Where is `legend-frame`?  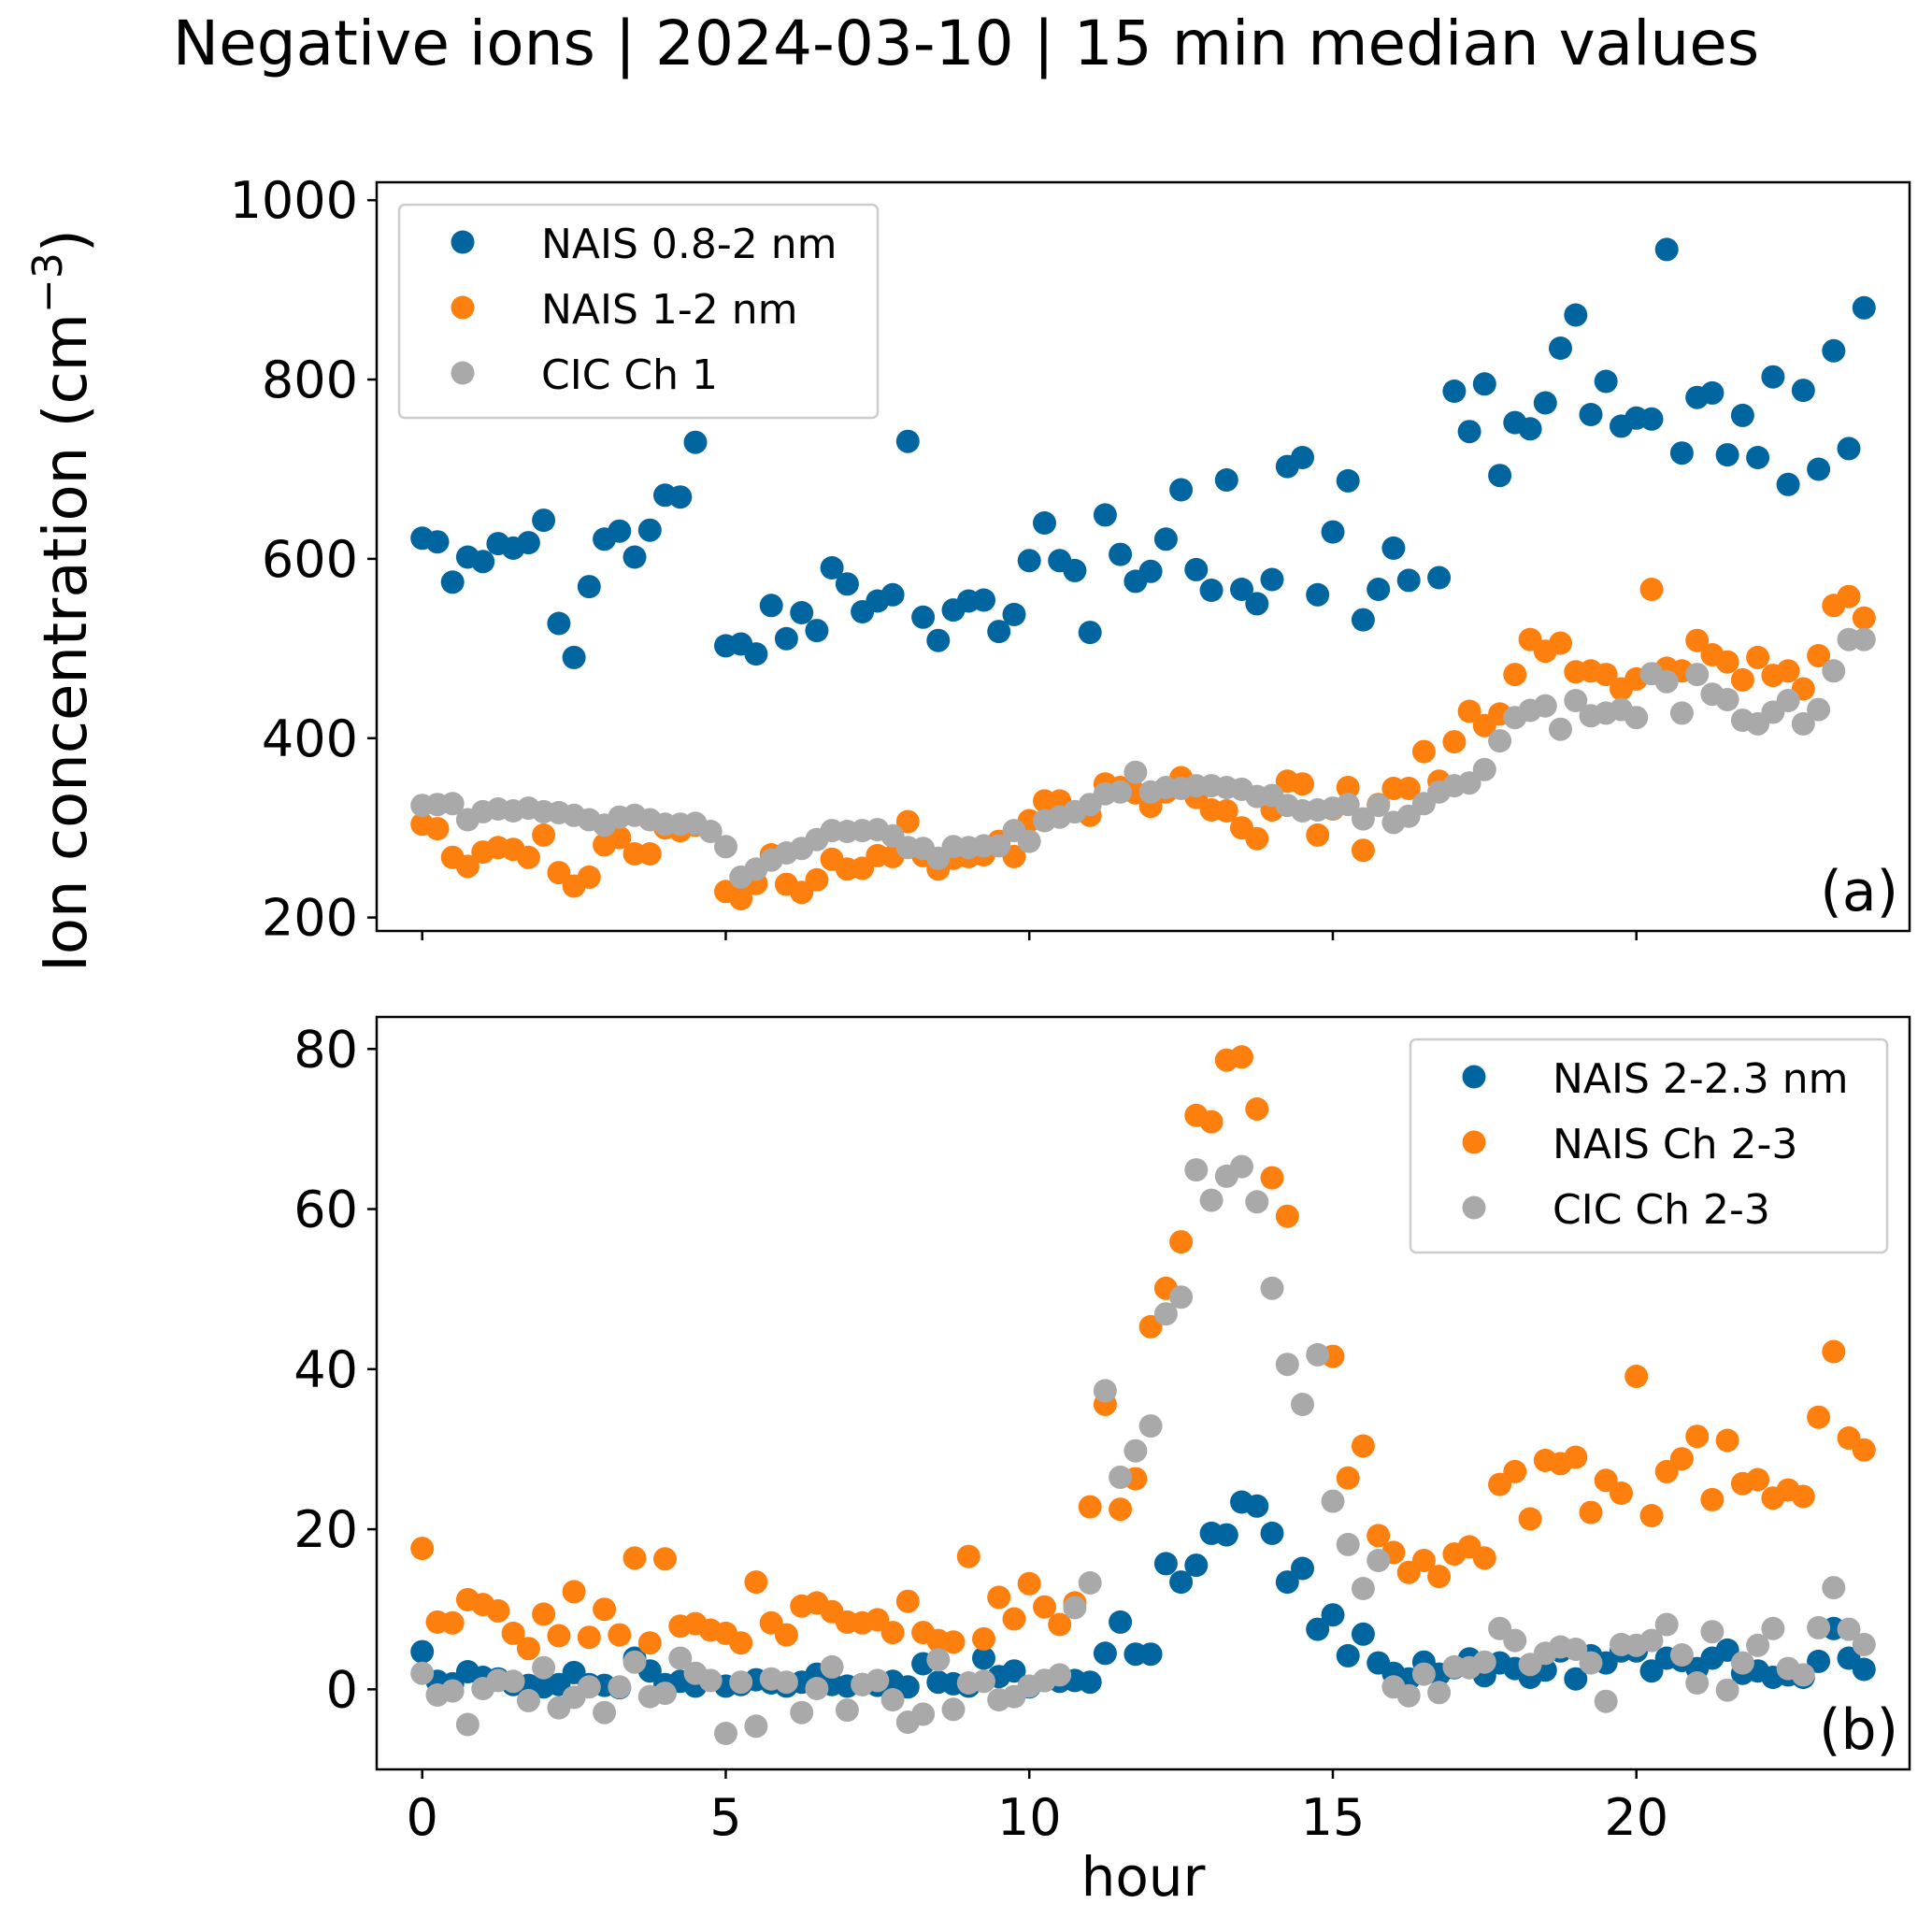 legend-frame is located at coordinates (1649, 1146).